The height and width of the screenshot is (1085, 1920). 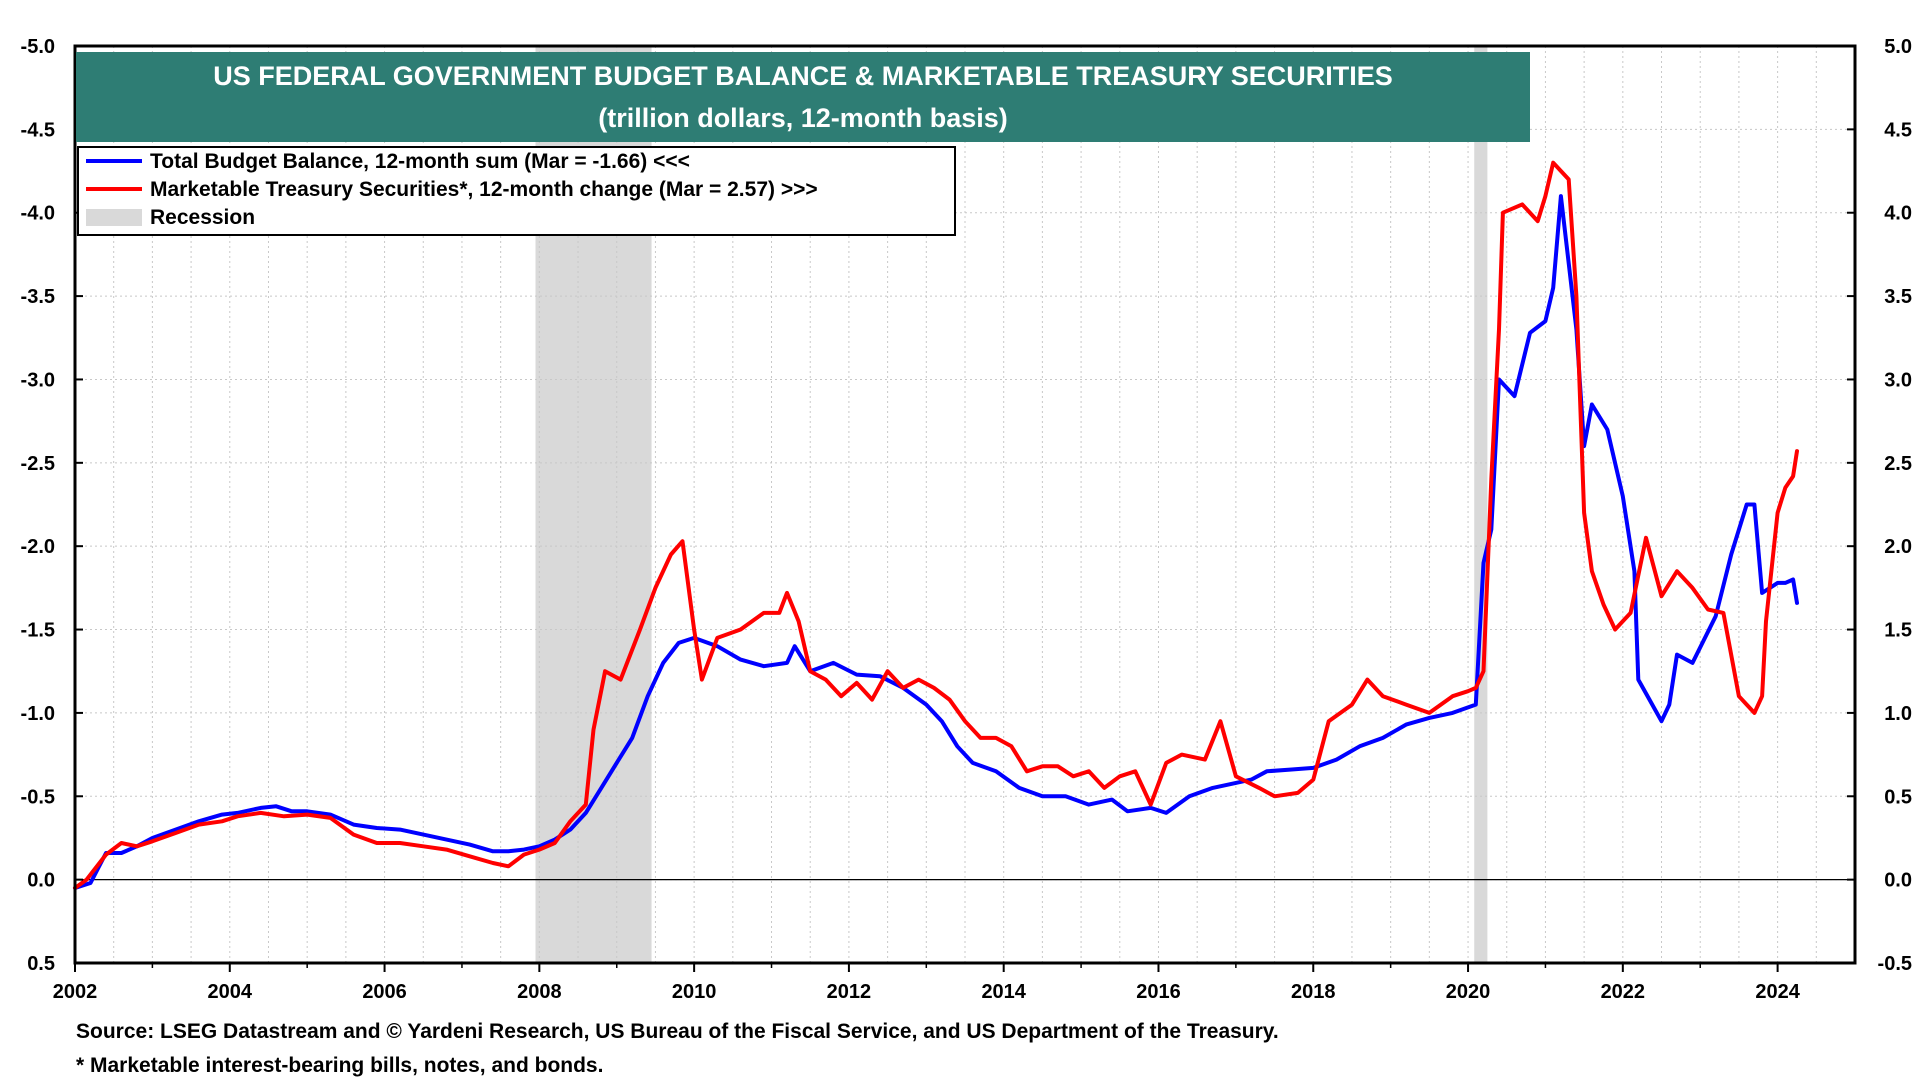 What do you see at coordinates (38, 714) in the screenshot?
I see `left-axis-tick-label: -1.0` at bounding box center [38, 714].